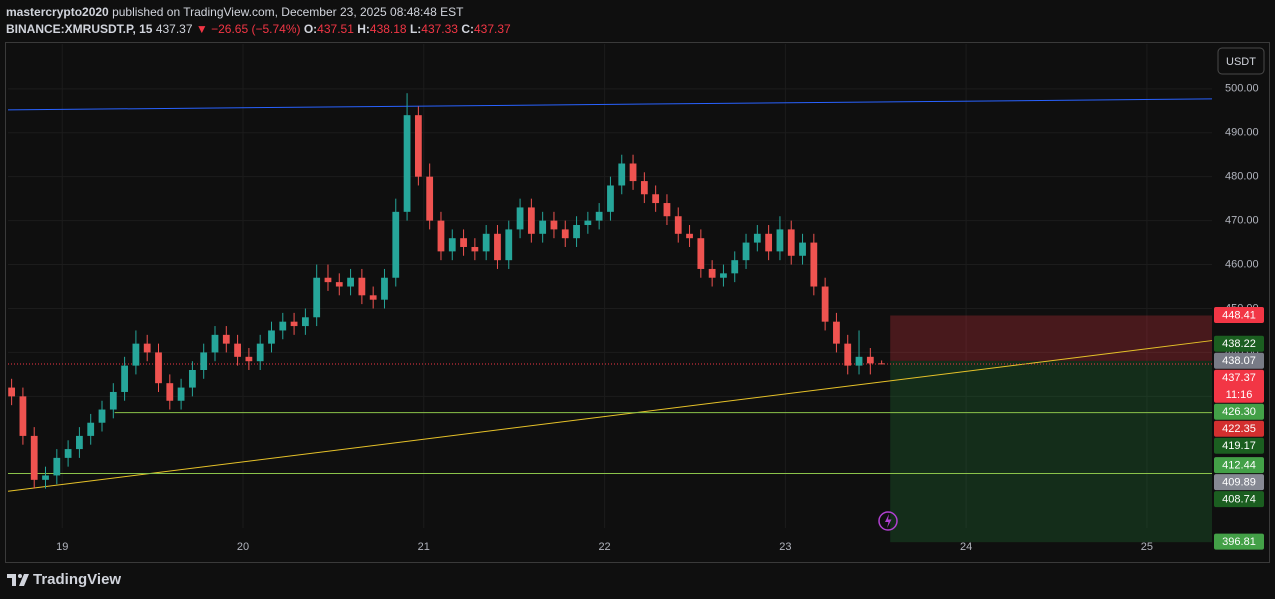  I want to click on x-tick-label: 25, so click(1147, 547).